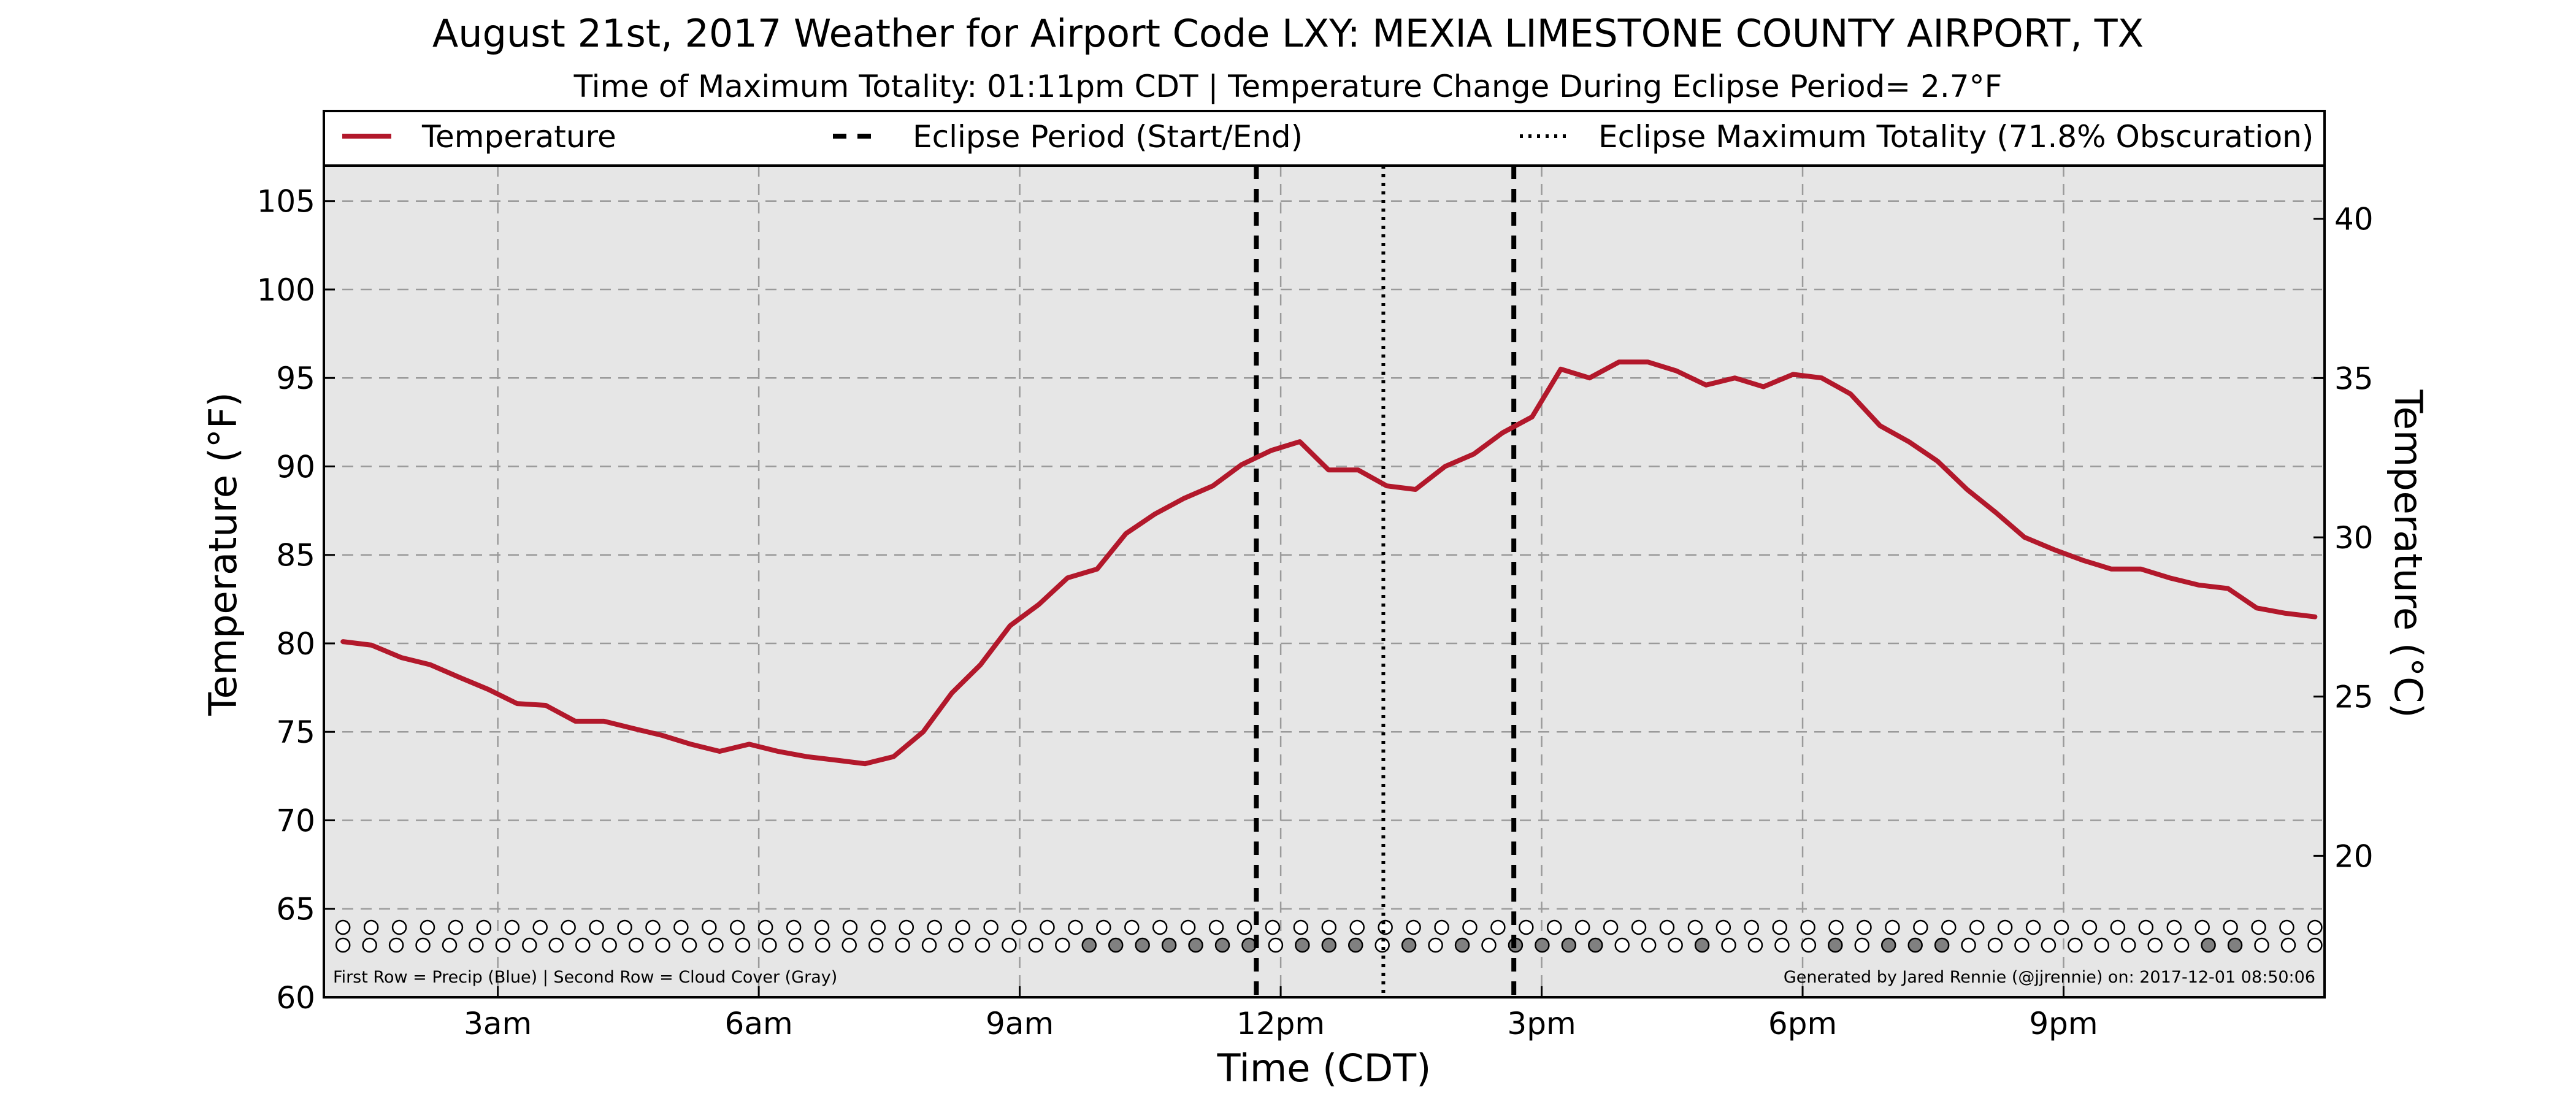 The width and height of the screenshot is (2576, 1104). Describe the element at coordinates (2408, 553) in the screenshot. I see `y-axis-label-right: Temperature (°C)` at that location.